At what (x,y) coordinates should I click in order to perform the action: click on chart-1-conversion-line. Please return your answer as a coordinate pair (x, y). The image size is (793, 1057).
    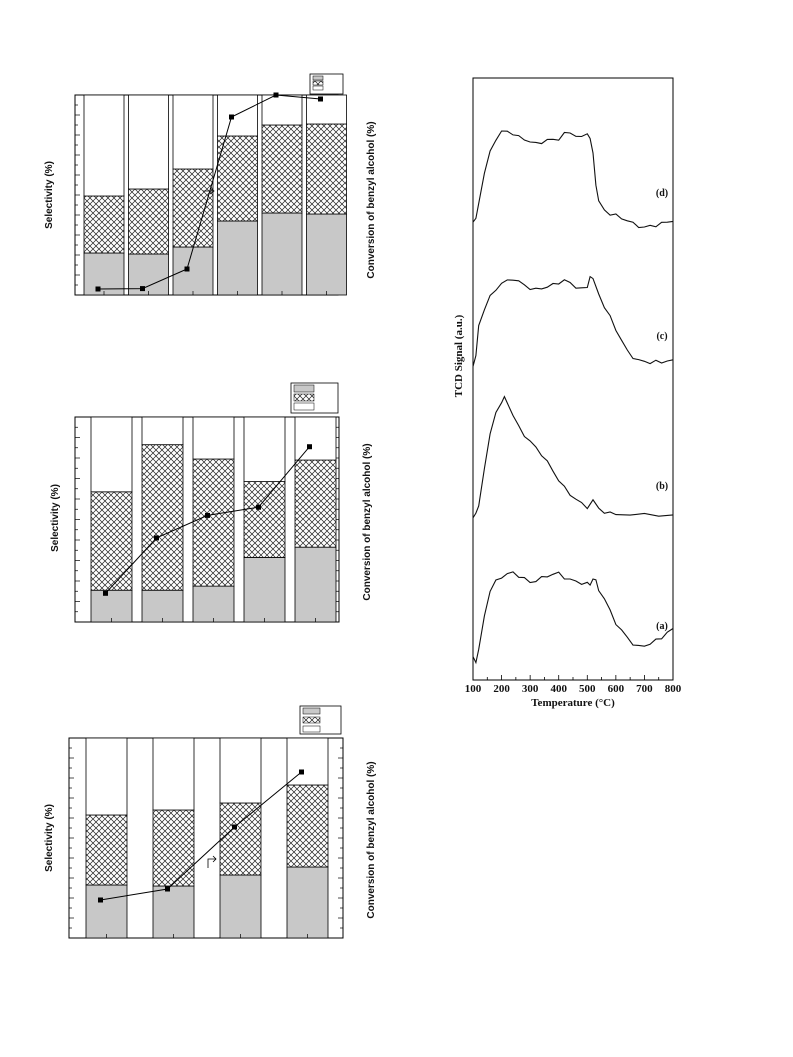
    Looking at the image, I should click on (209, 192).